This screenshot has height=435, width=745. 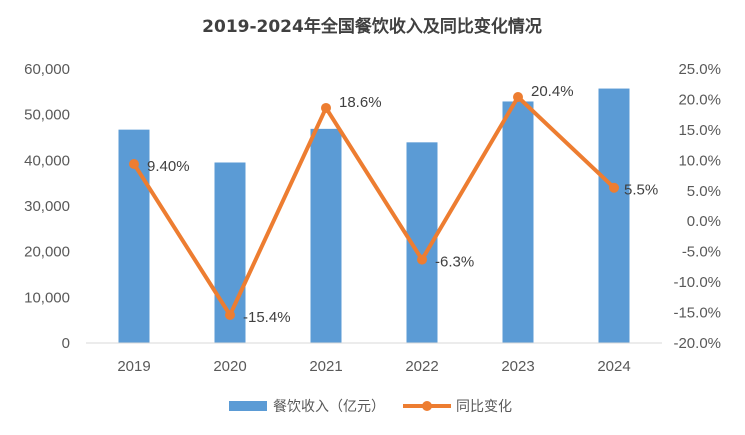 What do you see at coordinates (421, 366) in the screenshot?
I see `x-tick-label: 2022` at bounding box center [421, 366].